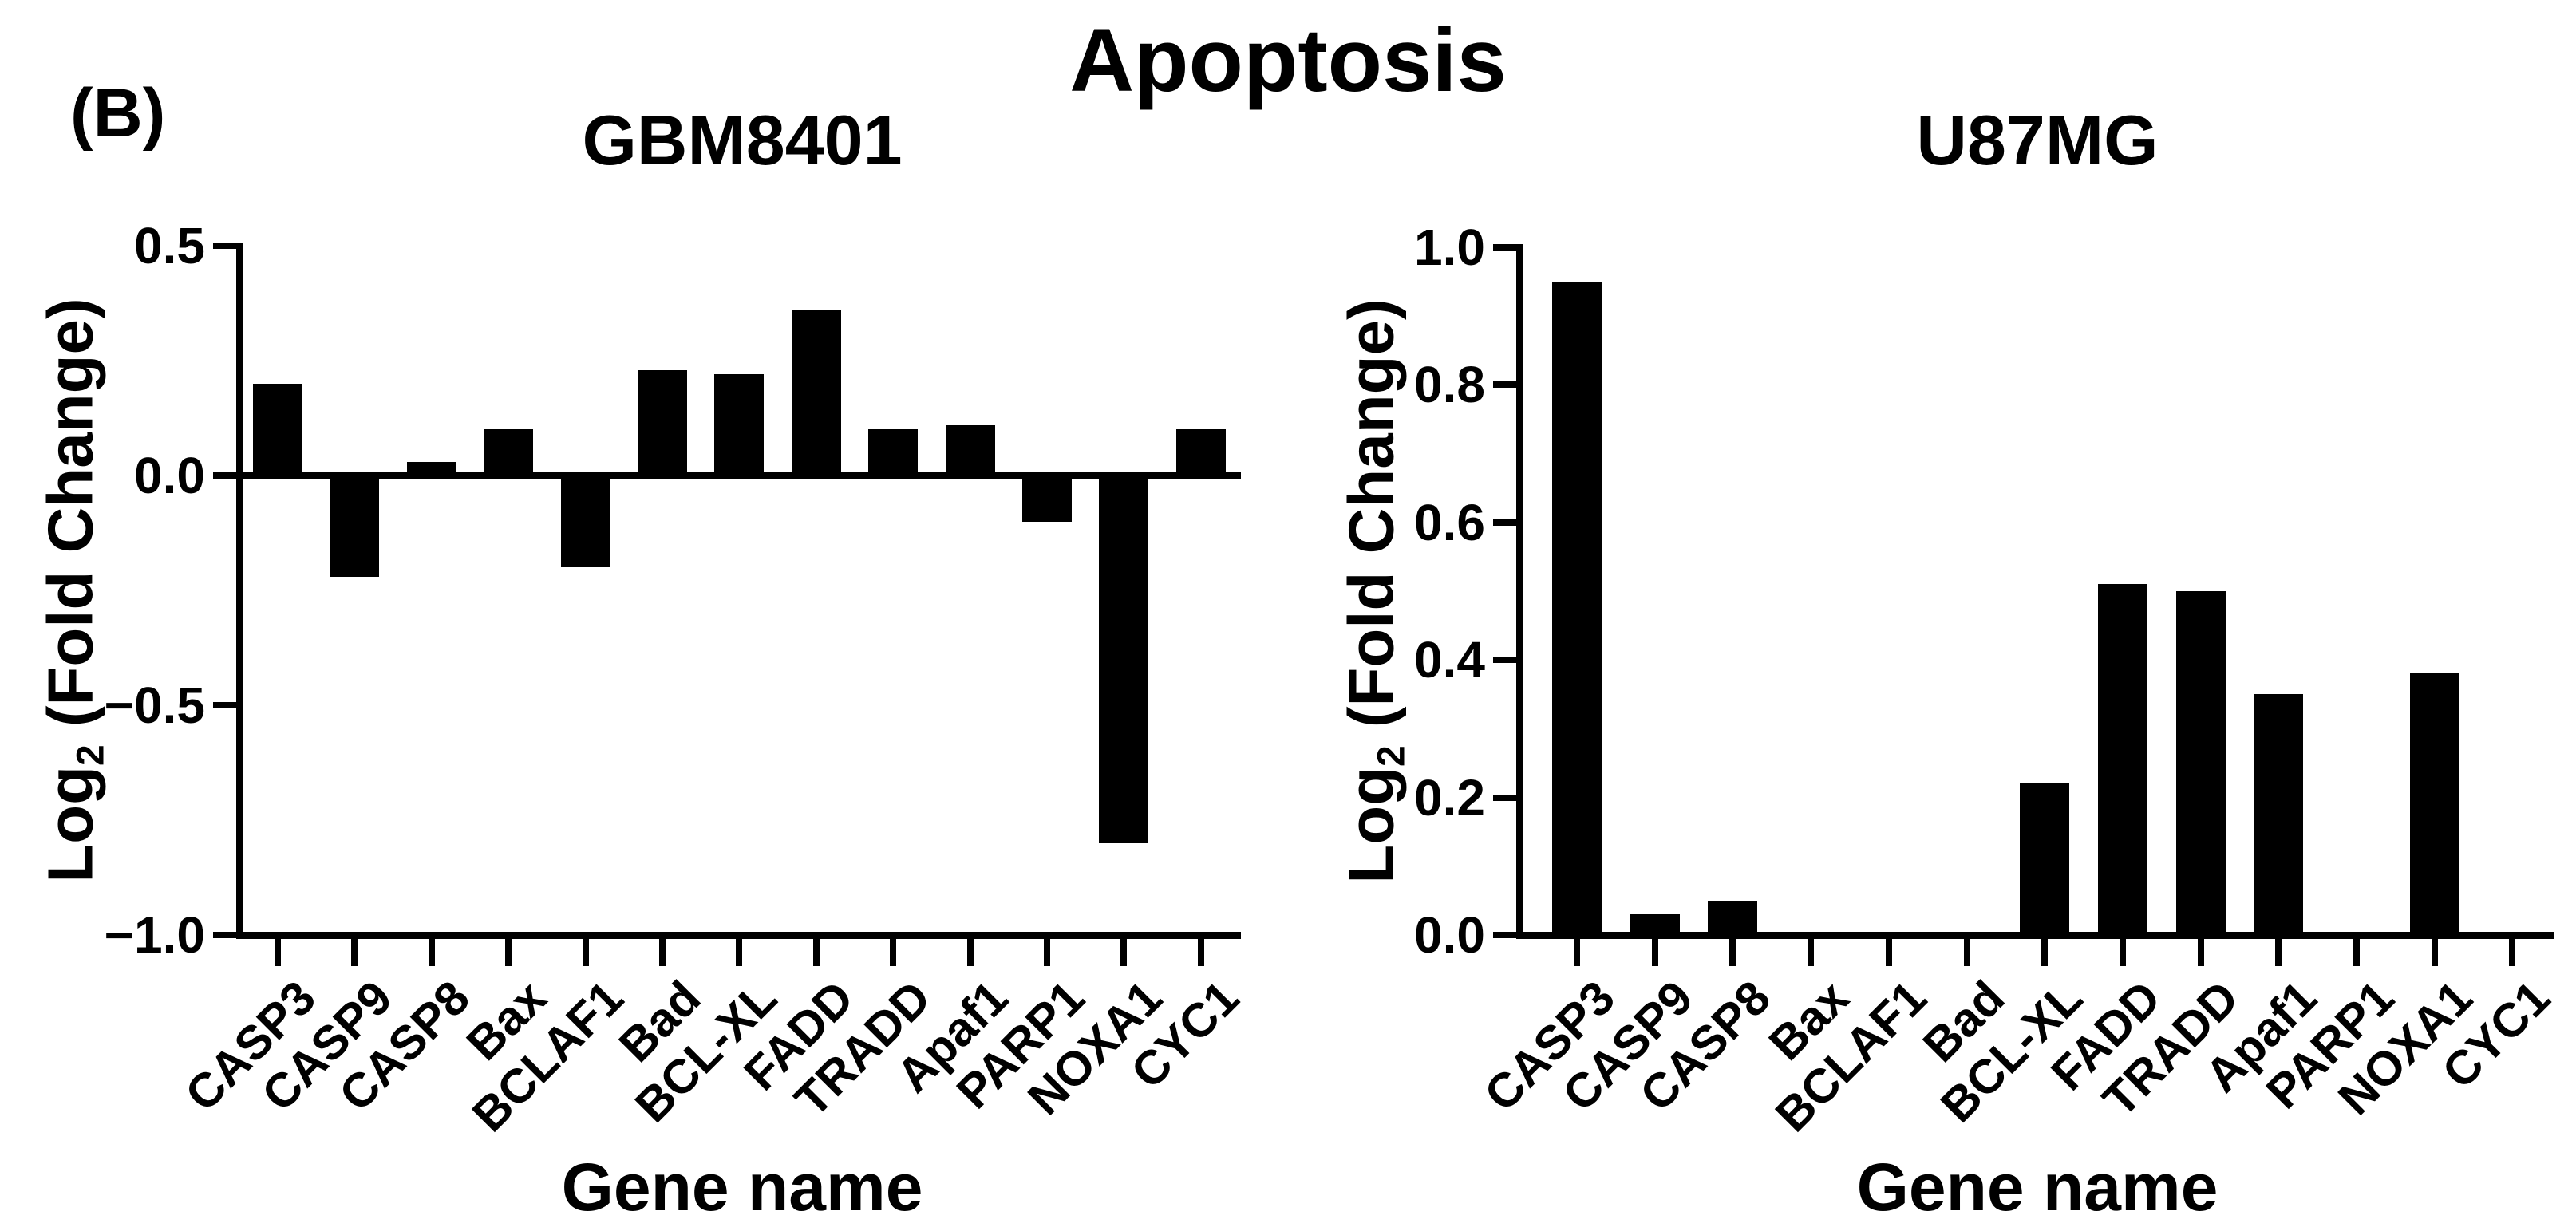 The width and height of the screenshot is (2576, 1227). I want to click on zero-line, so click(742, 475).